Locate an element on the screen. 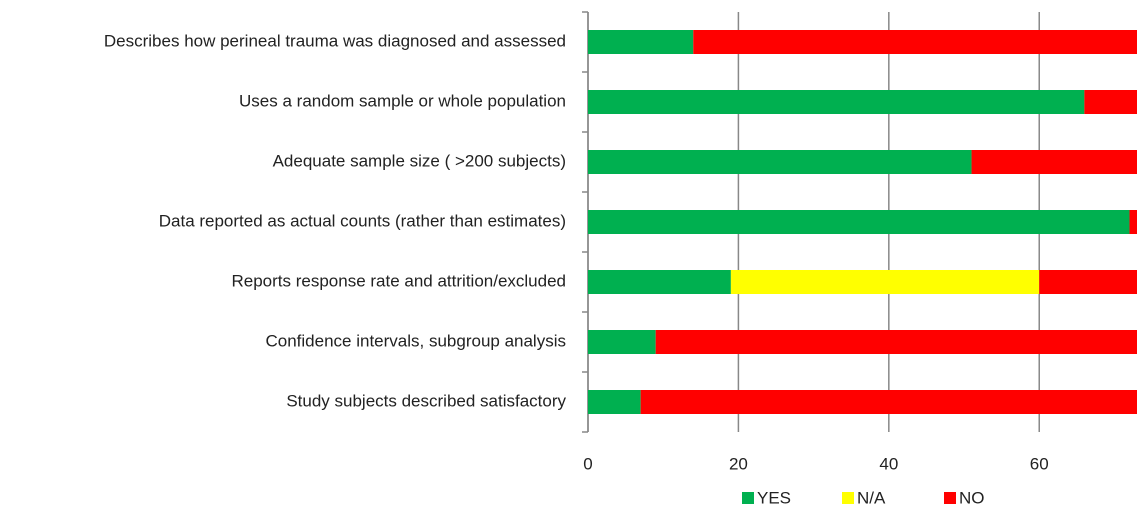 This screenshot has height=512, width=1137. y-tick-label: Adequate sample size ( >200 subjects) is located at coordinates (419, 160).